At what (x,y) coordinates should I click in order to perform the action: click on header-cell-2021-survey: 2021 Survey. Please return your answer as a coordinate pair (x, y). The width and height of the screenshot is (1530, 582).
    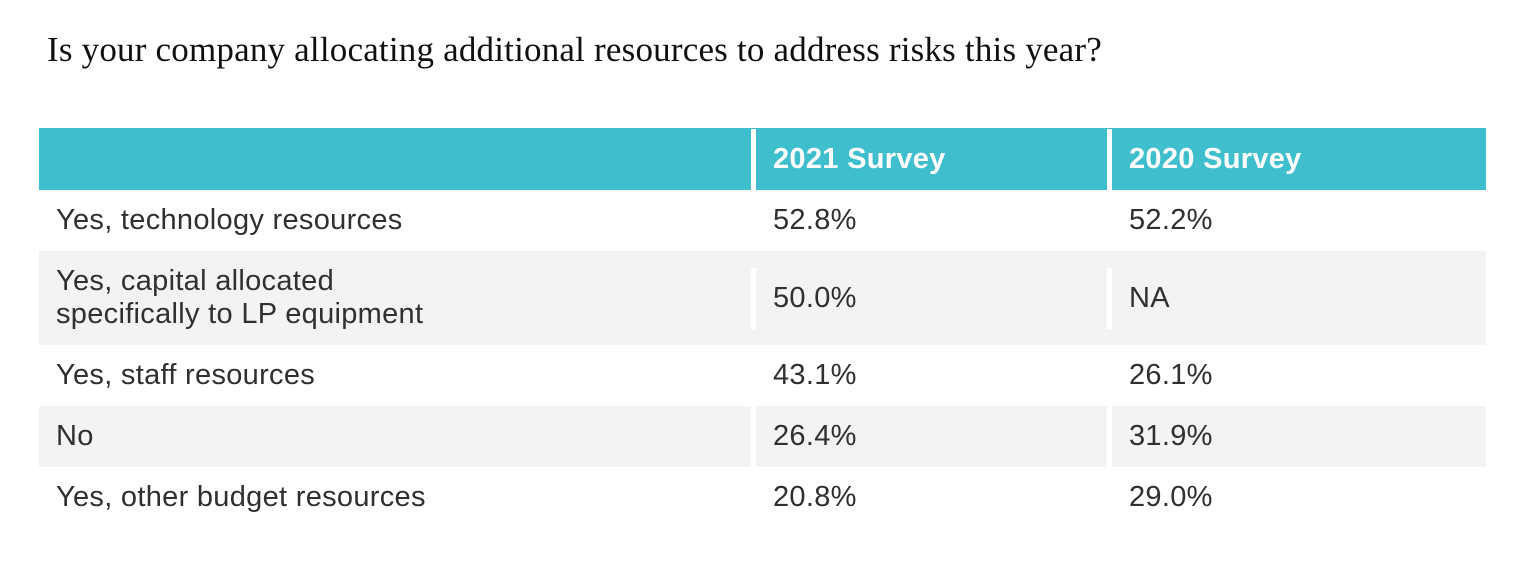
    Looking at the image, I should click on (929, 159).